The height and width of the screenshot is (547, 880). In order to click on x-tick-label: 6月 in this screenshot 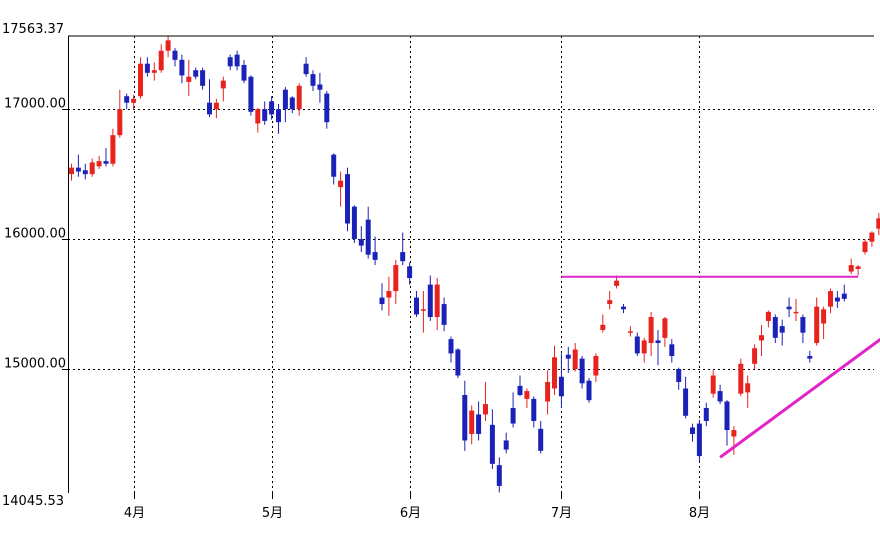, I will do `click(410, 513)`.